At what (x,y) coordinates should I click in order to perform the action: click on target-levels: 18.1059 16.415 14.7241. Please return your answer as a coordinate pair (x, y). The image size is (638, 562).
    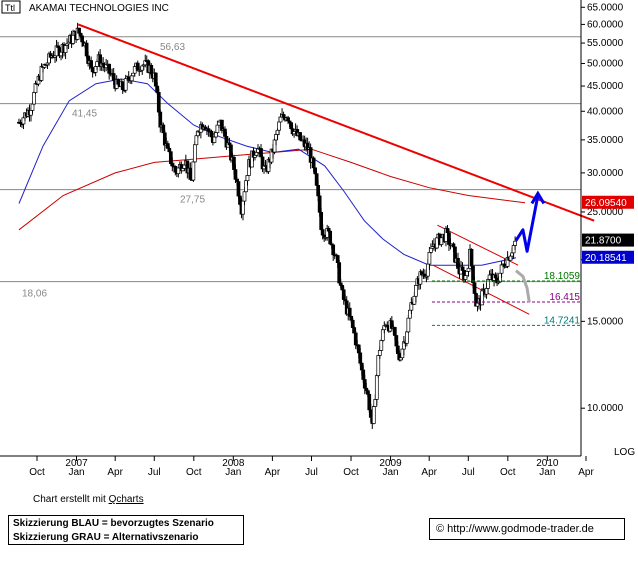
    Looking at the image, I should click on (506, 298).